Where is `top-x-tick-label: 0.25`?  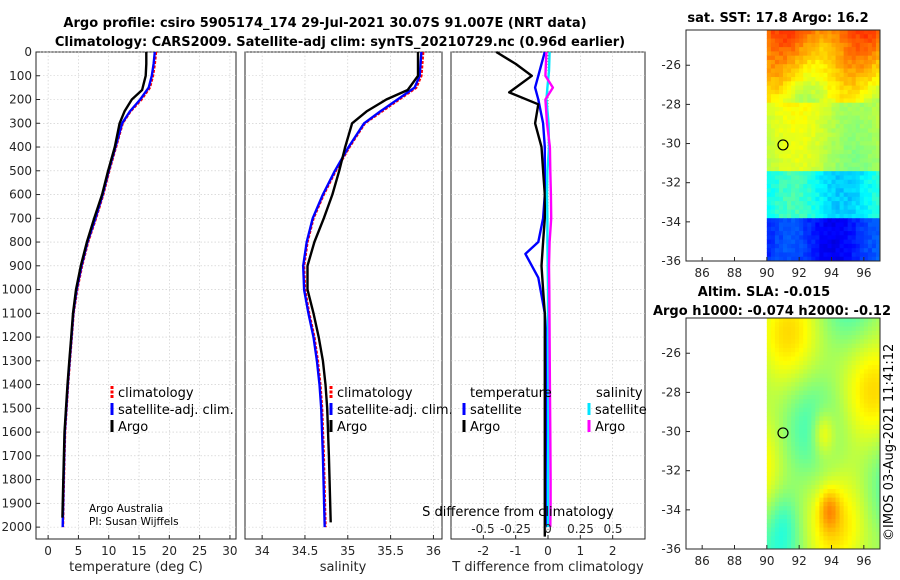 top-x-tick-label: 0.25 is located at coordinates (580, 529).